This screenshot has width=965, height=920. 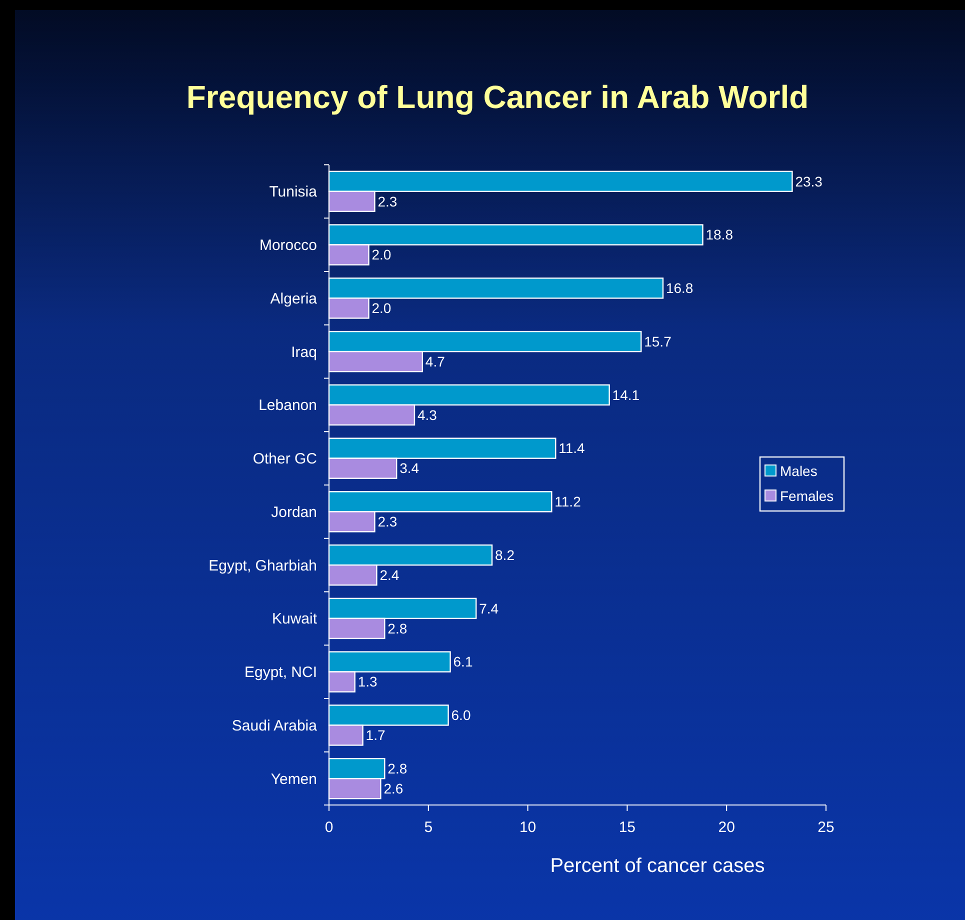 What do you see at coordinates (497, 97) in the screenshot?
I see `chart-title: Frequency of Lung Cancer in Arab World` at bounding box center [497, 97].